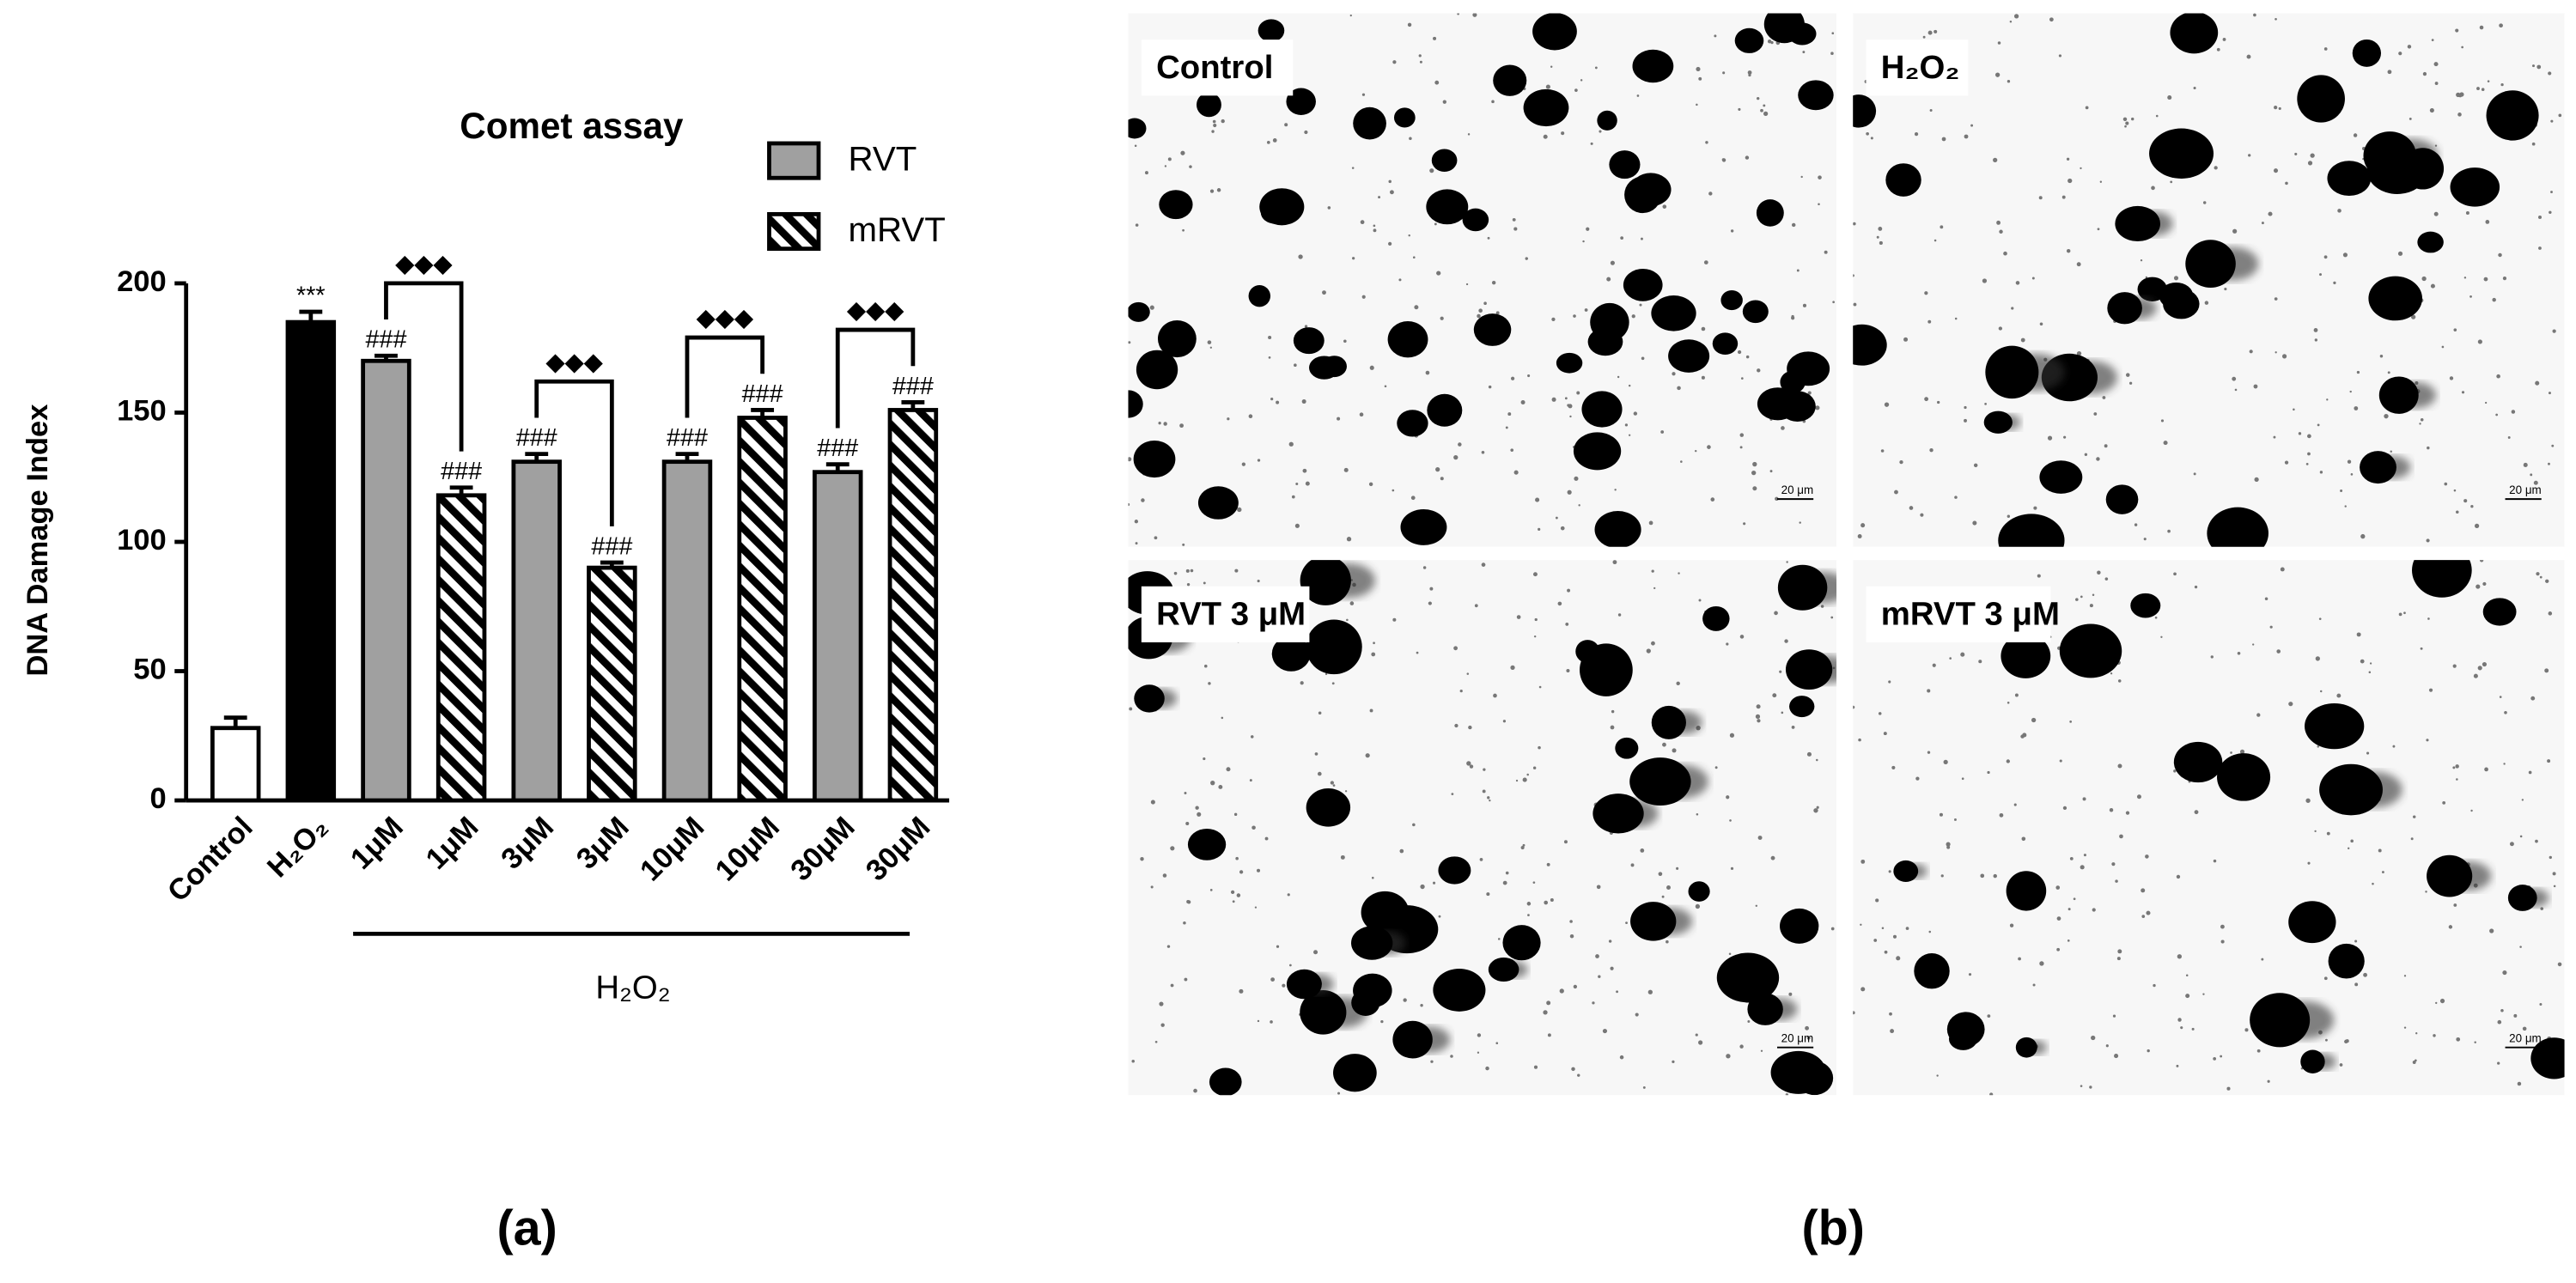 The height and width of the screenshot is (1283, 2576). What do you see at coordinates (526, 1228) in the screenshot?
I see `panel-label: (a)` at bounding box center [526, 1228].